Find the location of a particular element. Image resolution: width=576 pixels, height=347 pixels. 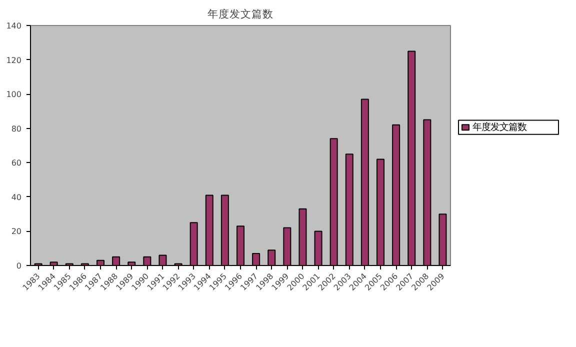

y-tick-label: 100 is located at coordinates (14, 95).